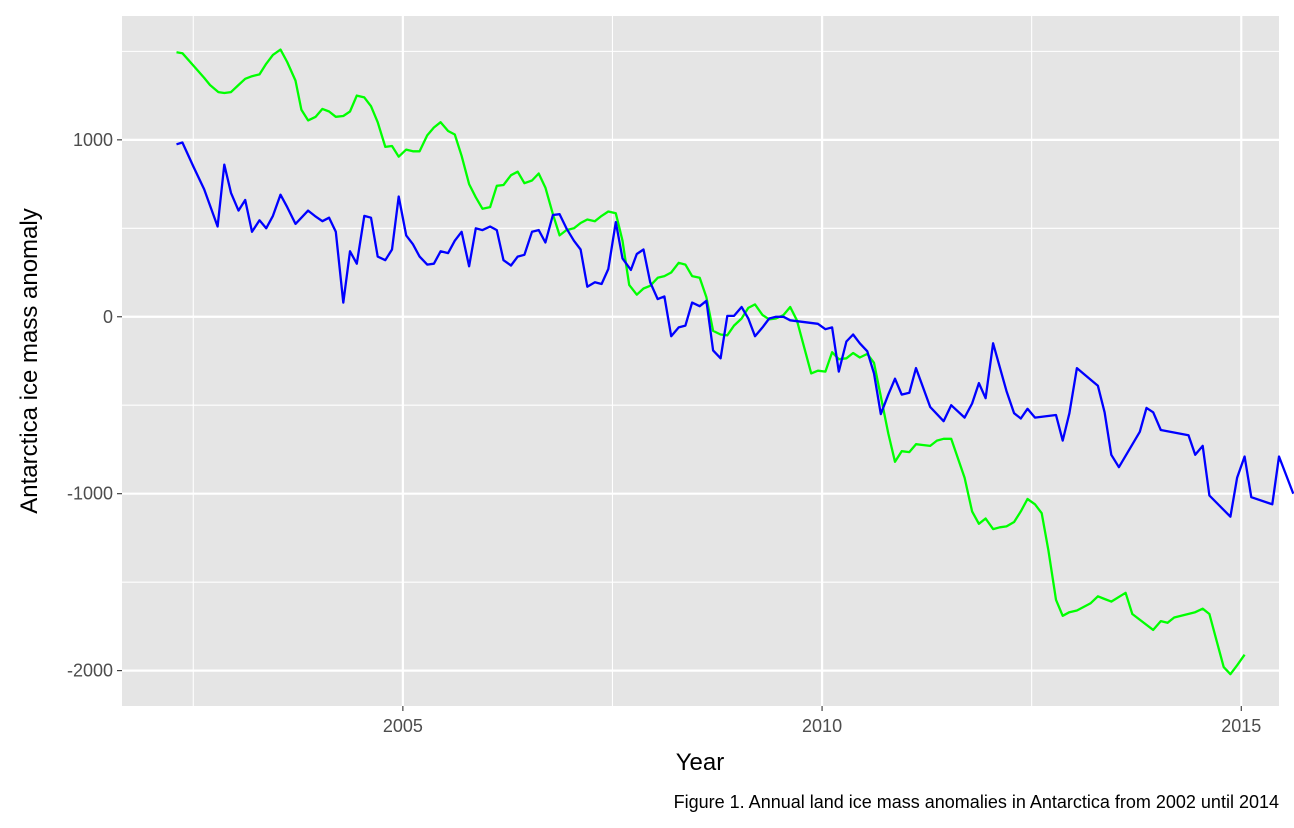 The image size is (1294, 828). Describe the element at coordinates (90, 671) in the screenshot. I see `y-tick-label: -2000` at that location.